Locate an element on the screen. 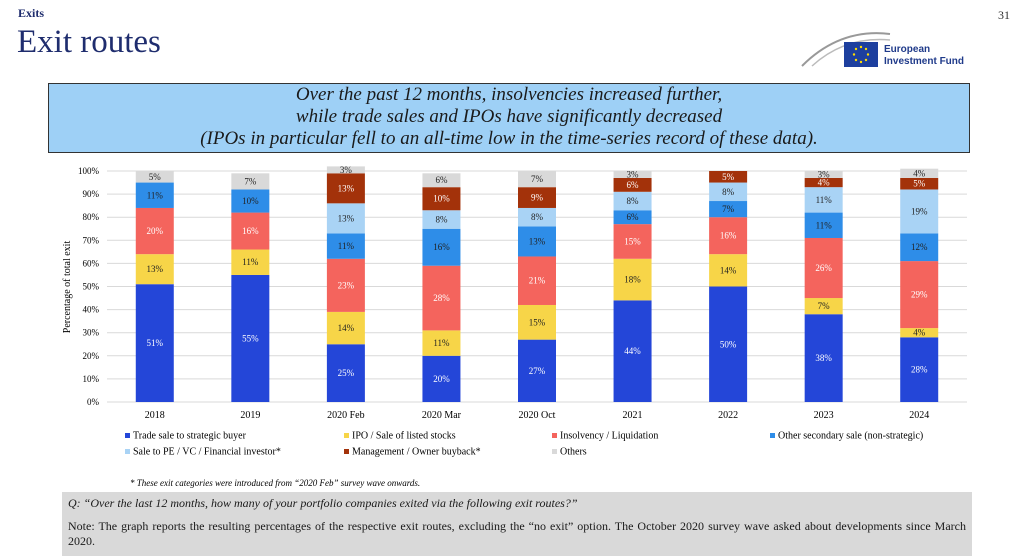 The image size is (1024, 560). x-tick-label: 2020 Feb is located at coordinates (346, 415).